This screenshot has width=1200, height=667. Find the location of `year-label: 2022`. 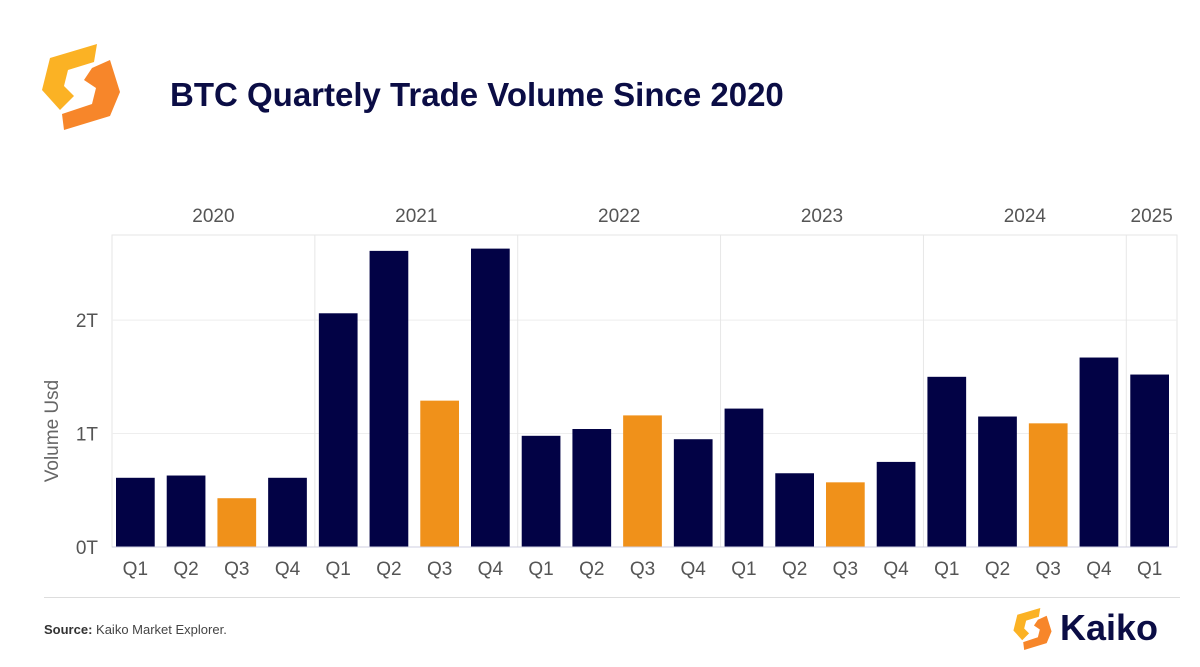

year-label: 2022 is located at coordinates (619, 216).